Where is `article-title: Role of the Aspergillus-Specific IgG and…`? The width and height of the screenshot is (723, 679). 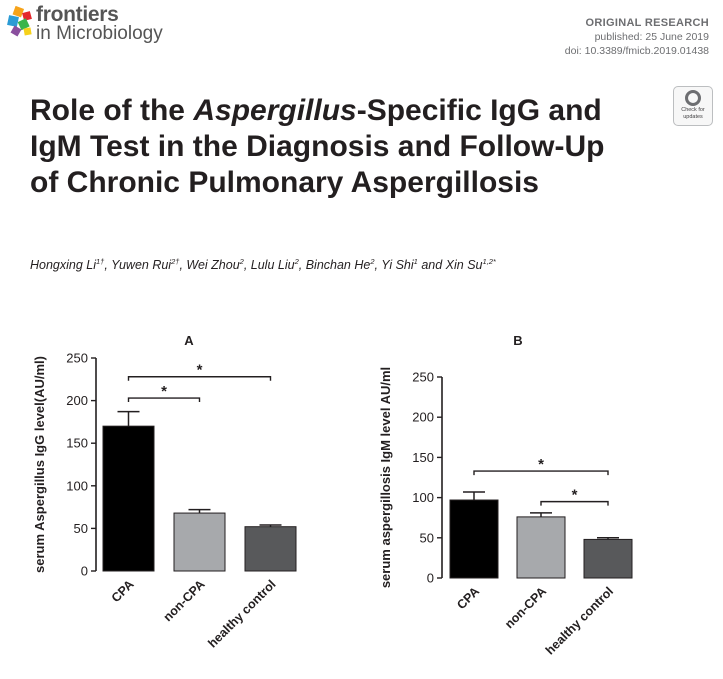 article-title: Role of the Aspergillus-Specific IgG and… is located at coordinates (335, 147).